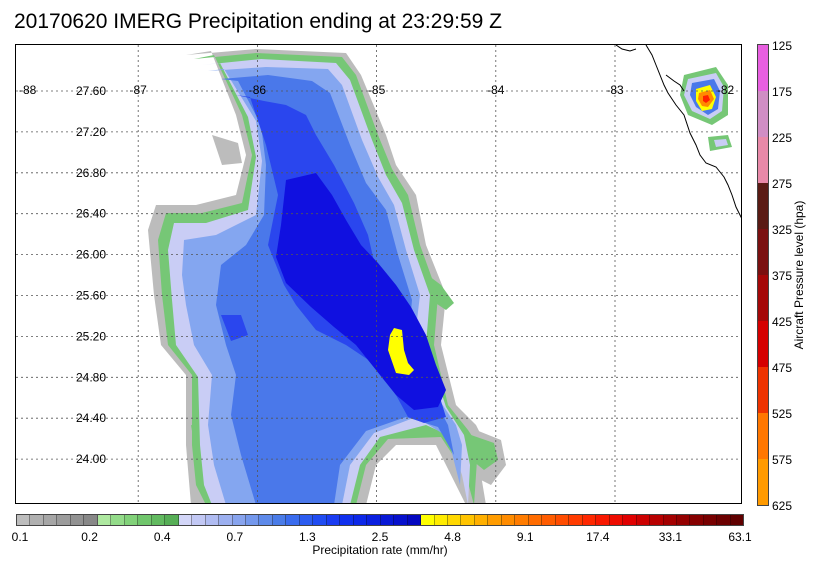  I want to click on green-band-south-lobe, so click(483, 452).